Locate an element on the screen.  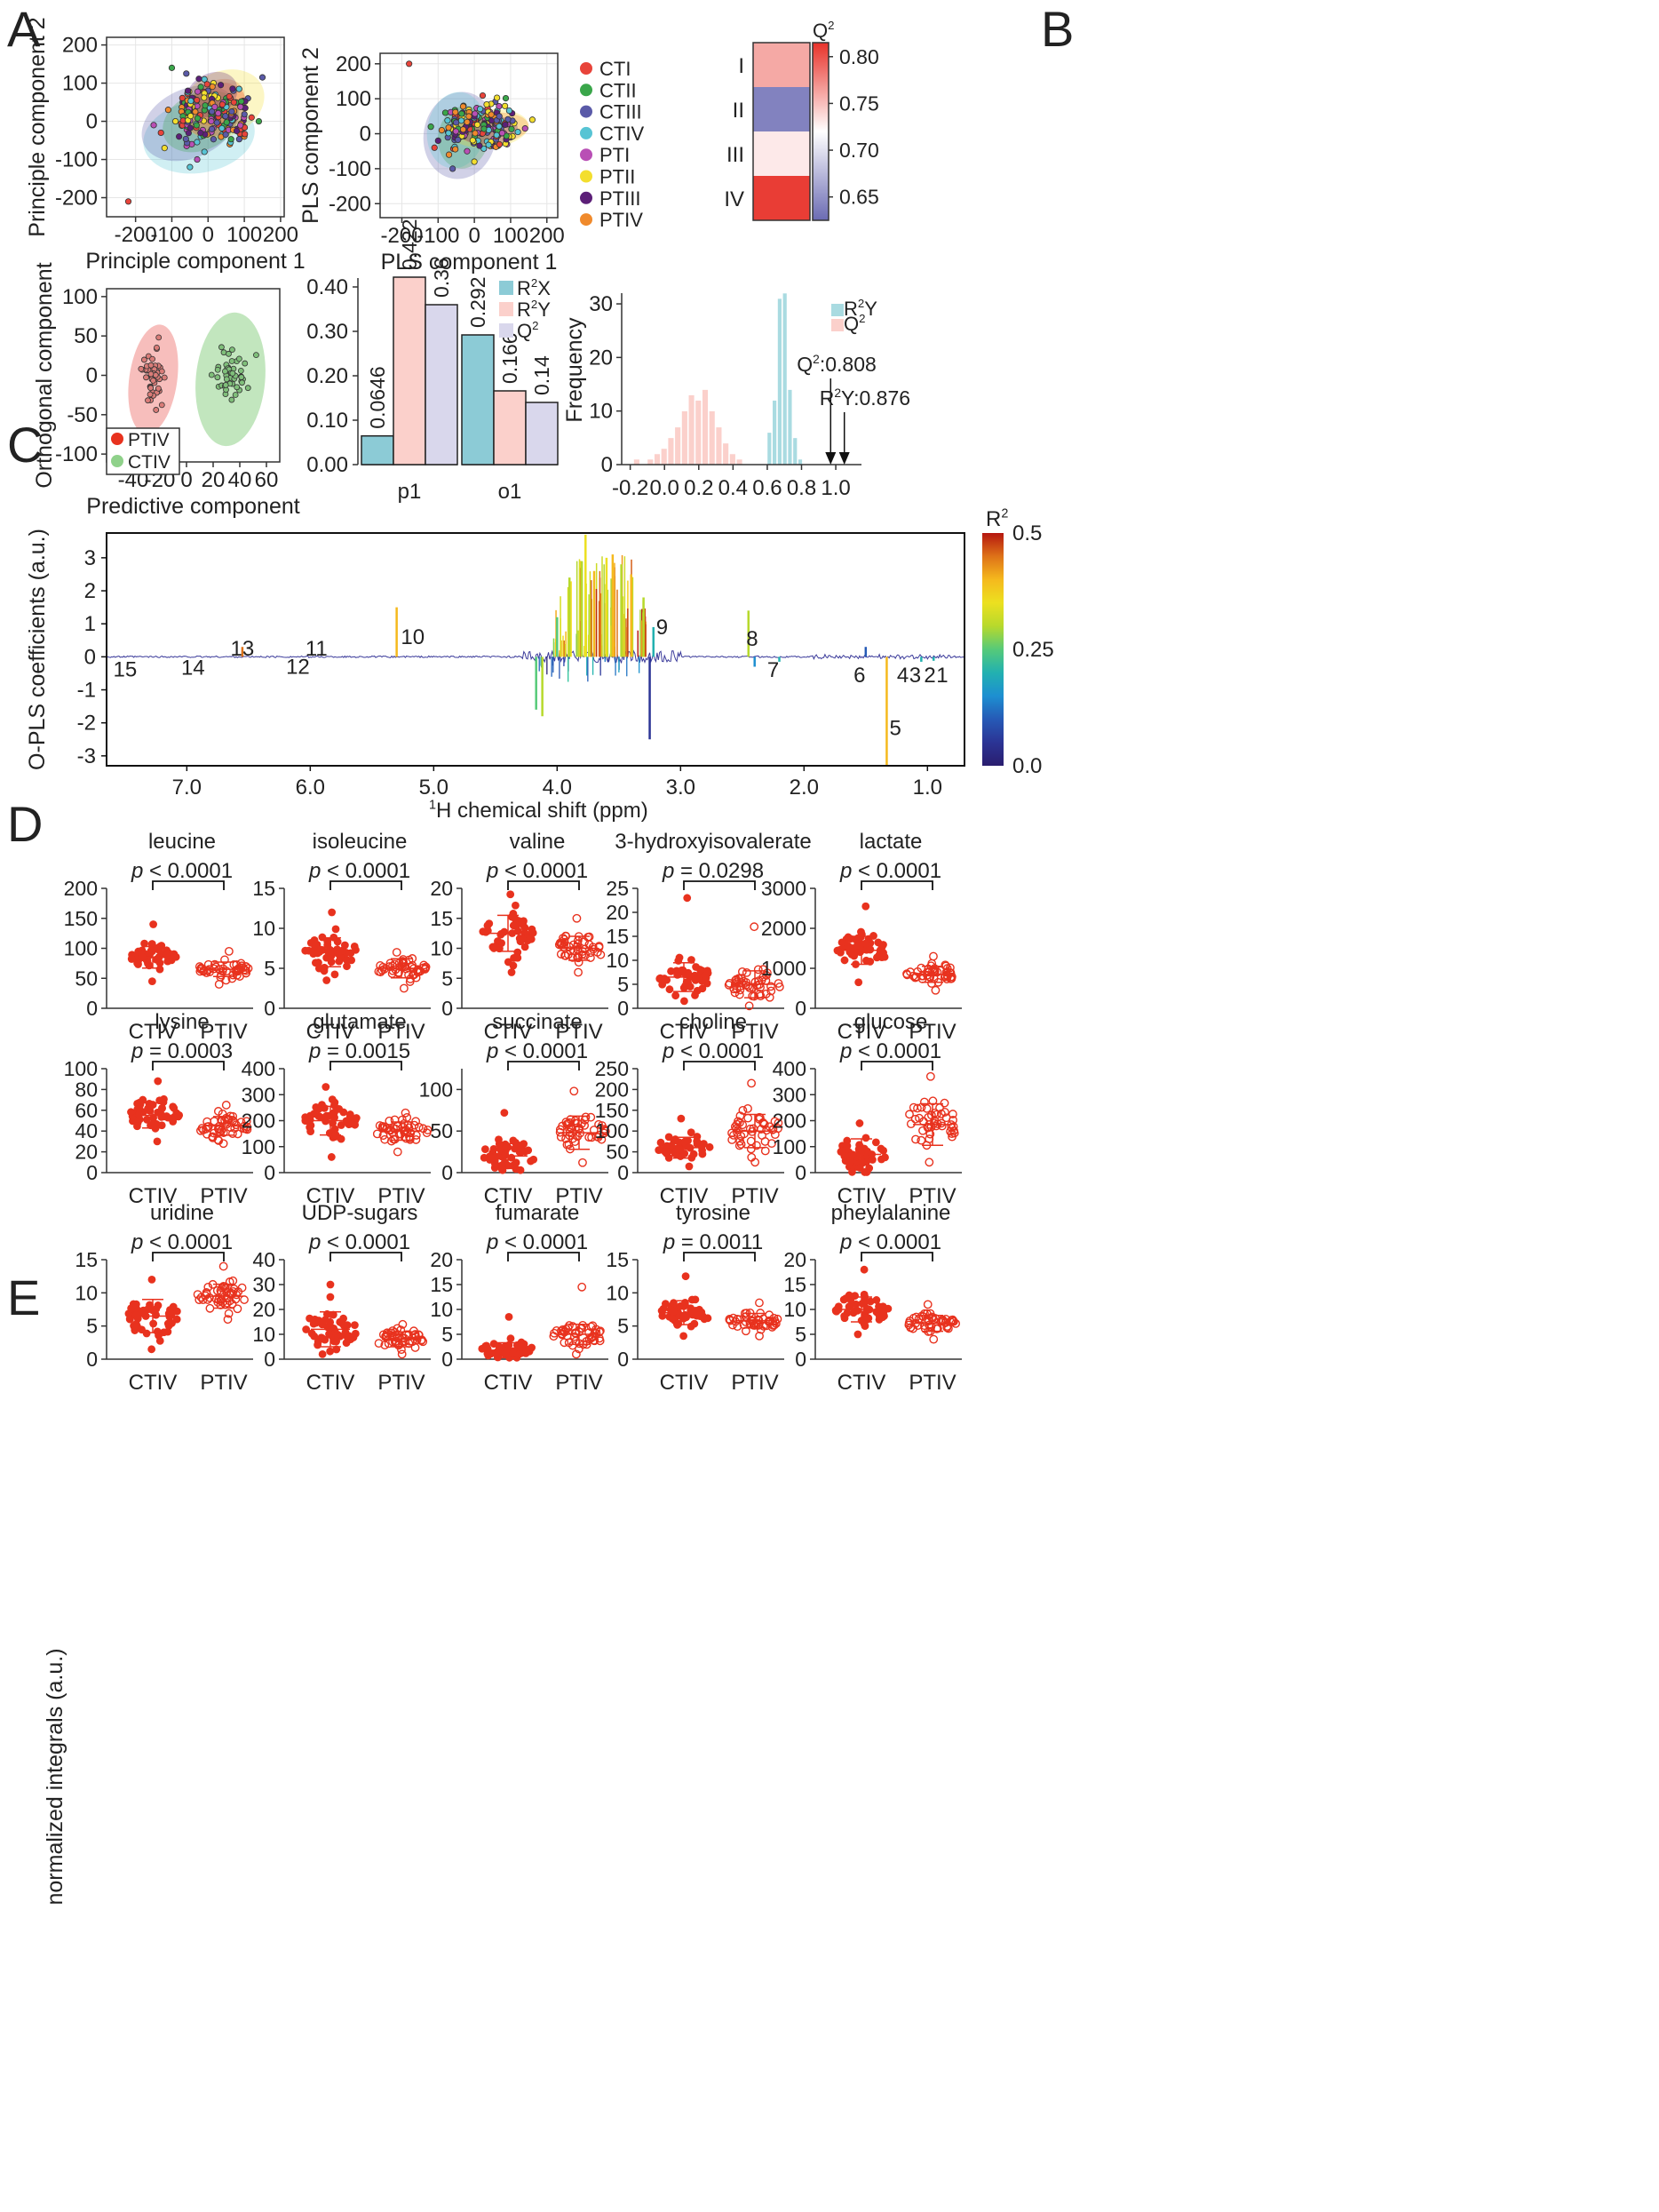
peak-annotation: 1 is located at coordinates (942, 676).